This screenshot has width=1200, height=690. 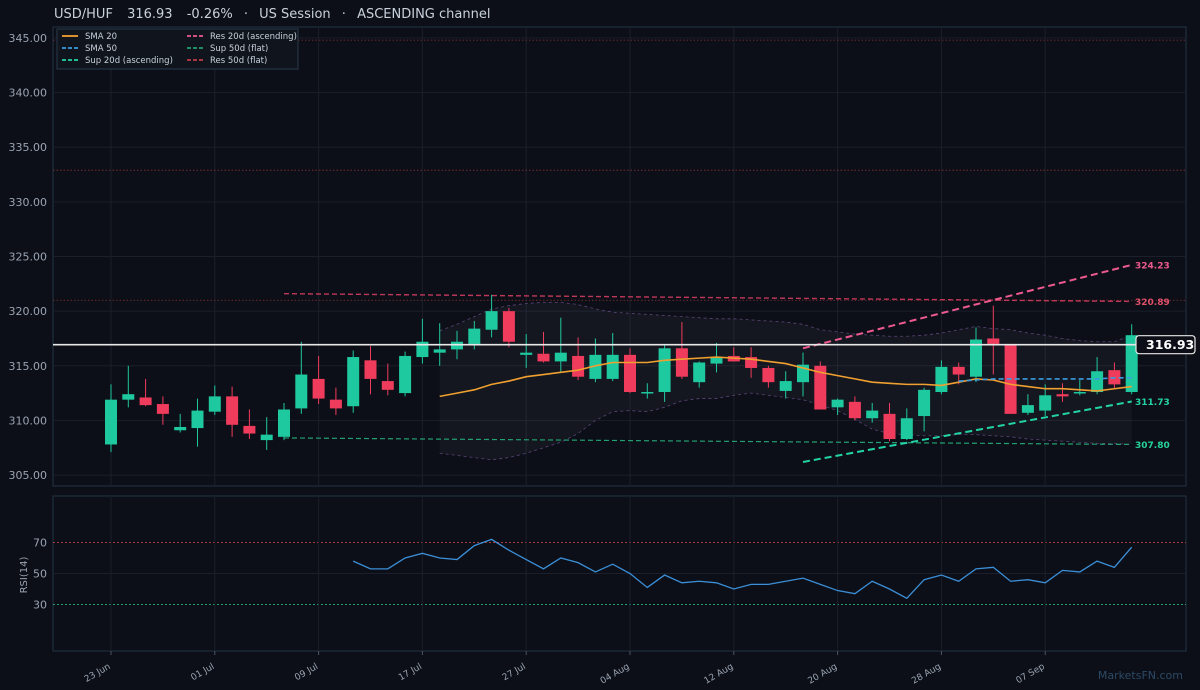 I want to click on rsi-path, so click(x=742, y=569).